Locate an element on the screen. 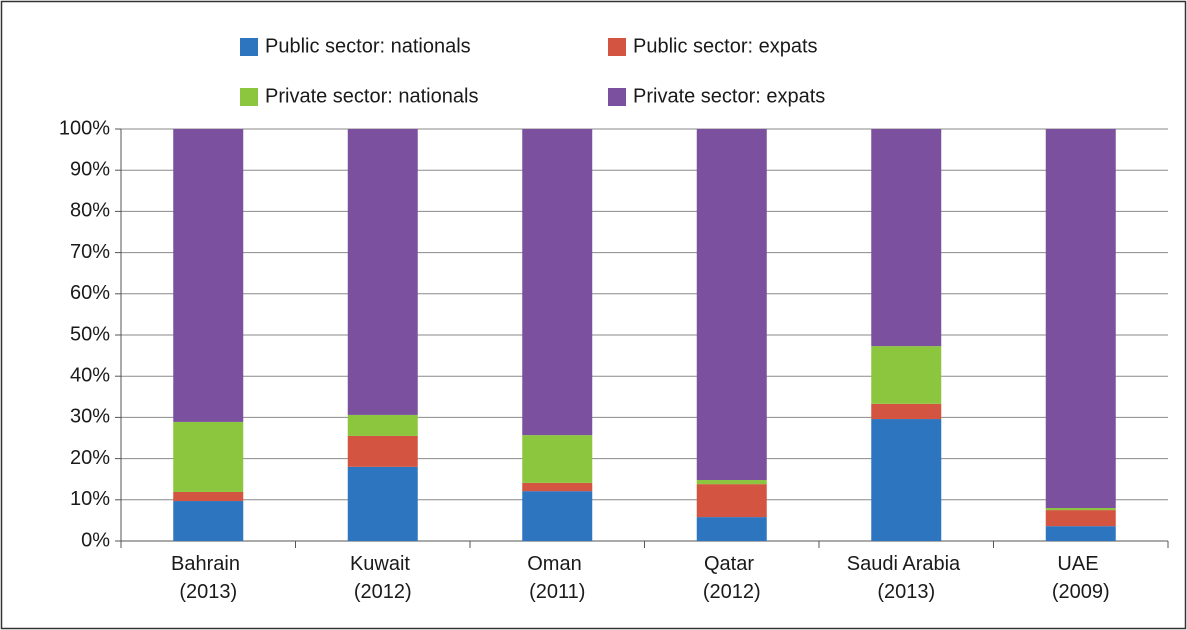 The image size is (1187, 630). x-tick-label-line: Bahrain is located at coordinates (208, 564).